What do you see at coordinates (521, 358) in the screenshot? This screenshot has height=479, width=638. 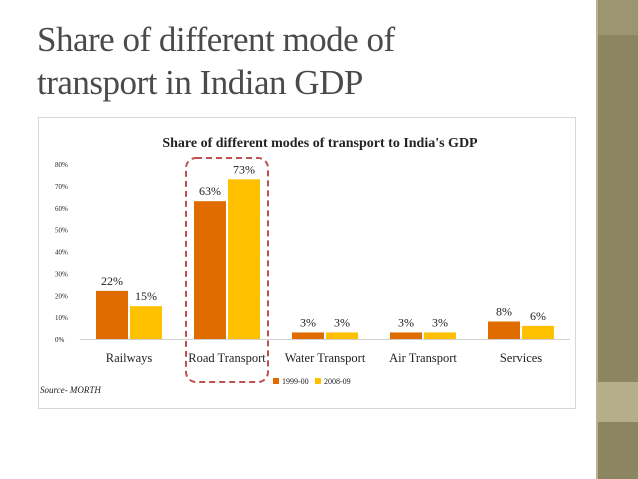 I see `x-tick-label: Services` at bounding box center [521, 358].